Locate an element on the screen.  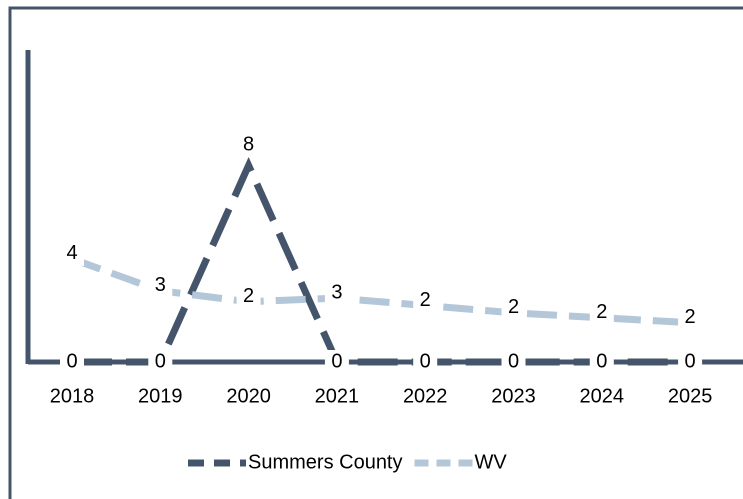
legend-label: WV is located at coordinates (491, 462).